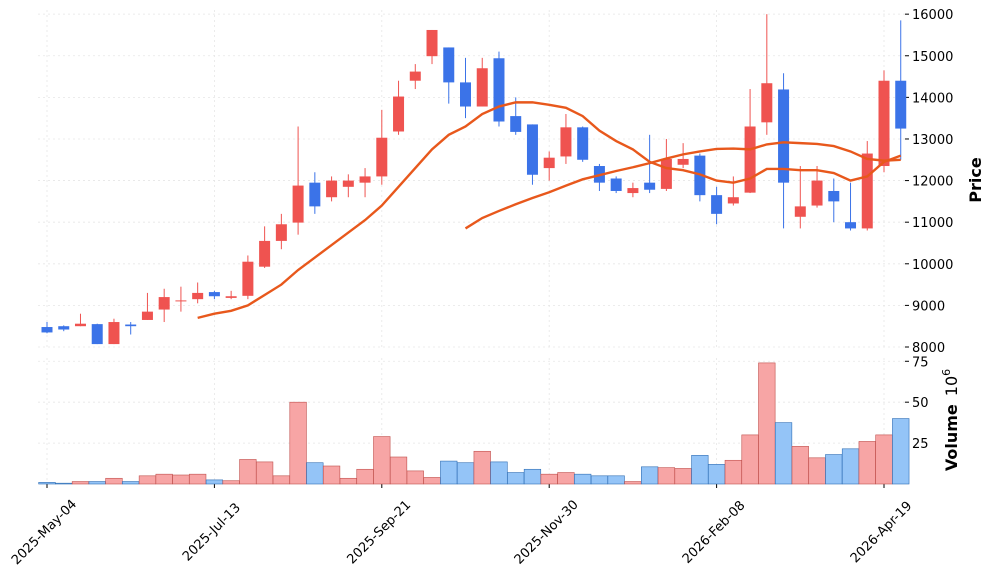  Describe the element at coordinates (932, 98) in the screenshot. I see `y-tick-label: 14000` at that location.